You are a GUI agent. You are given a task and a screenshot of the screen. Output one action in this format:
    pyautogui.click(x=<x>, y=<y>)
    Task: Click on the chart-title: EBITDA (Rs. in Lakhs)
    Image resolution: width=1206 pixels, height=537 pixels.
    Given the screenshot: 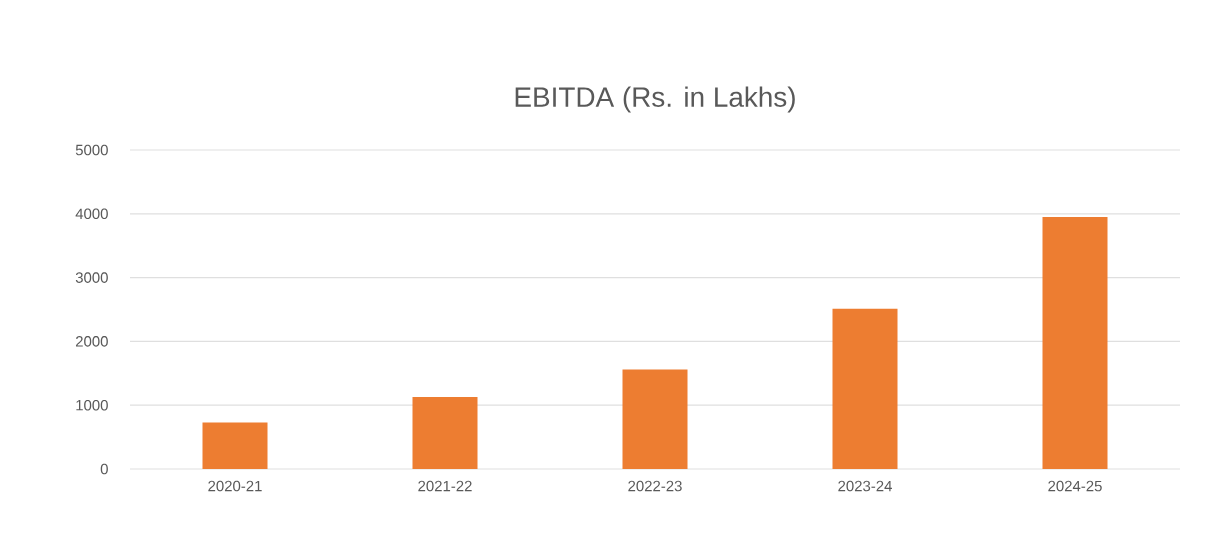 What is the action you would take?
    pyautogui.click(x=655, y=99)
    